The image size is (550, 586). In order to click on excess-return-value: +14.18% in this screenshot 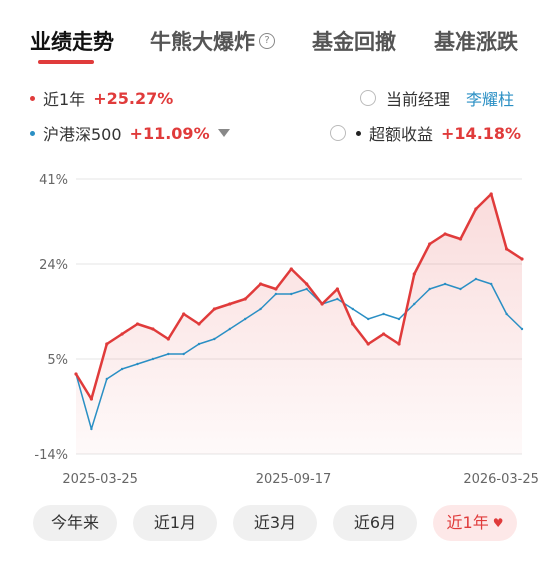, I will do `click(481, 133)`.